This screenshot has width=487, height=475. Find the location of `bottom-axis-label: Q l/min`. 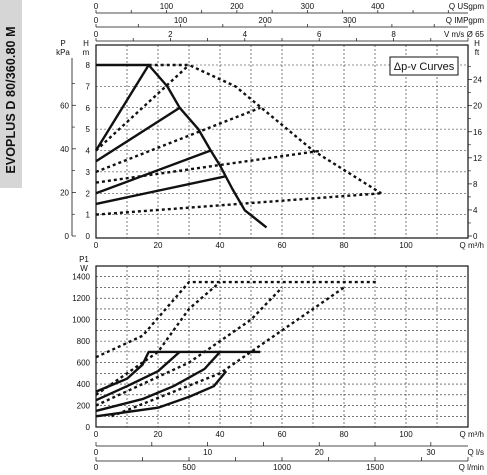

bottom-axis-label: Q l/min is located at coordinates (471, 467).